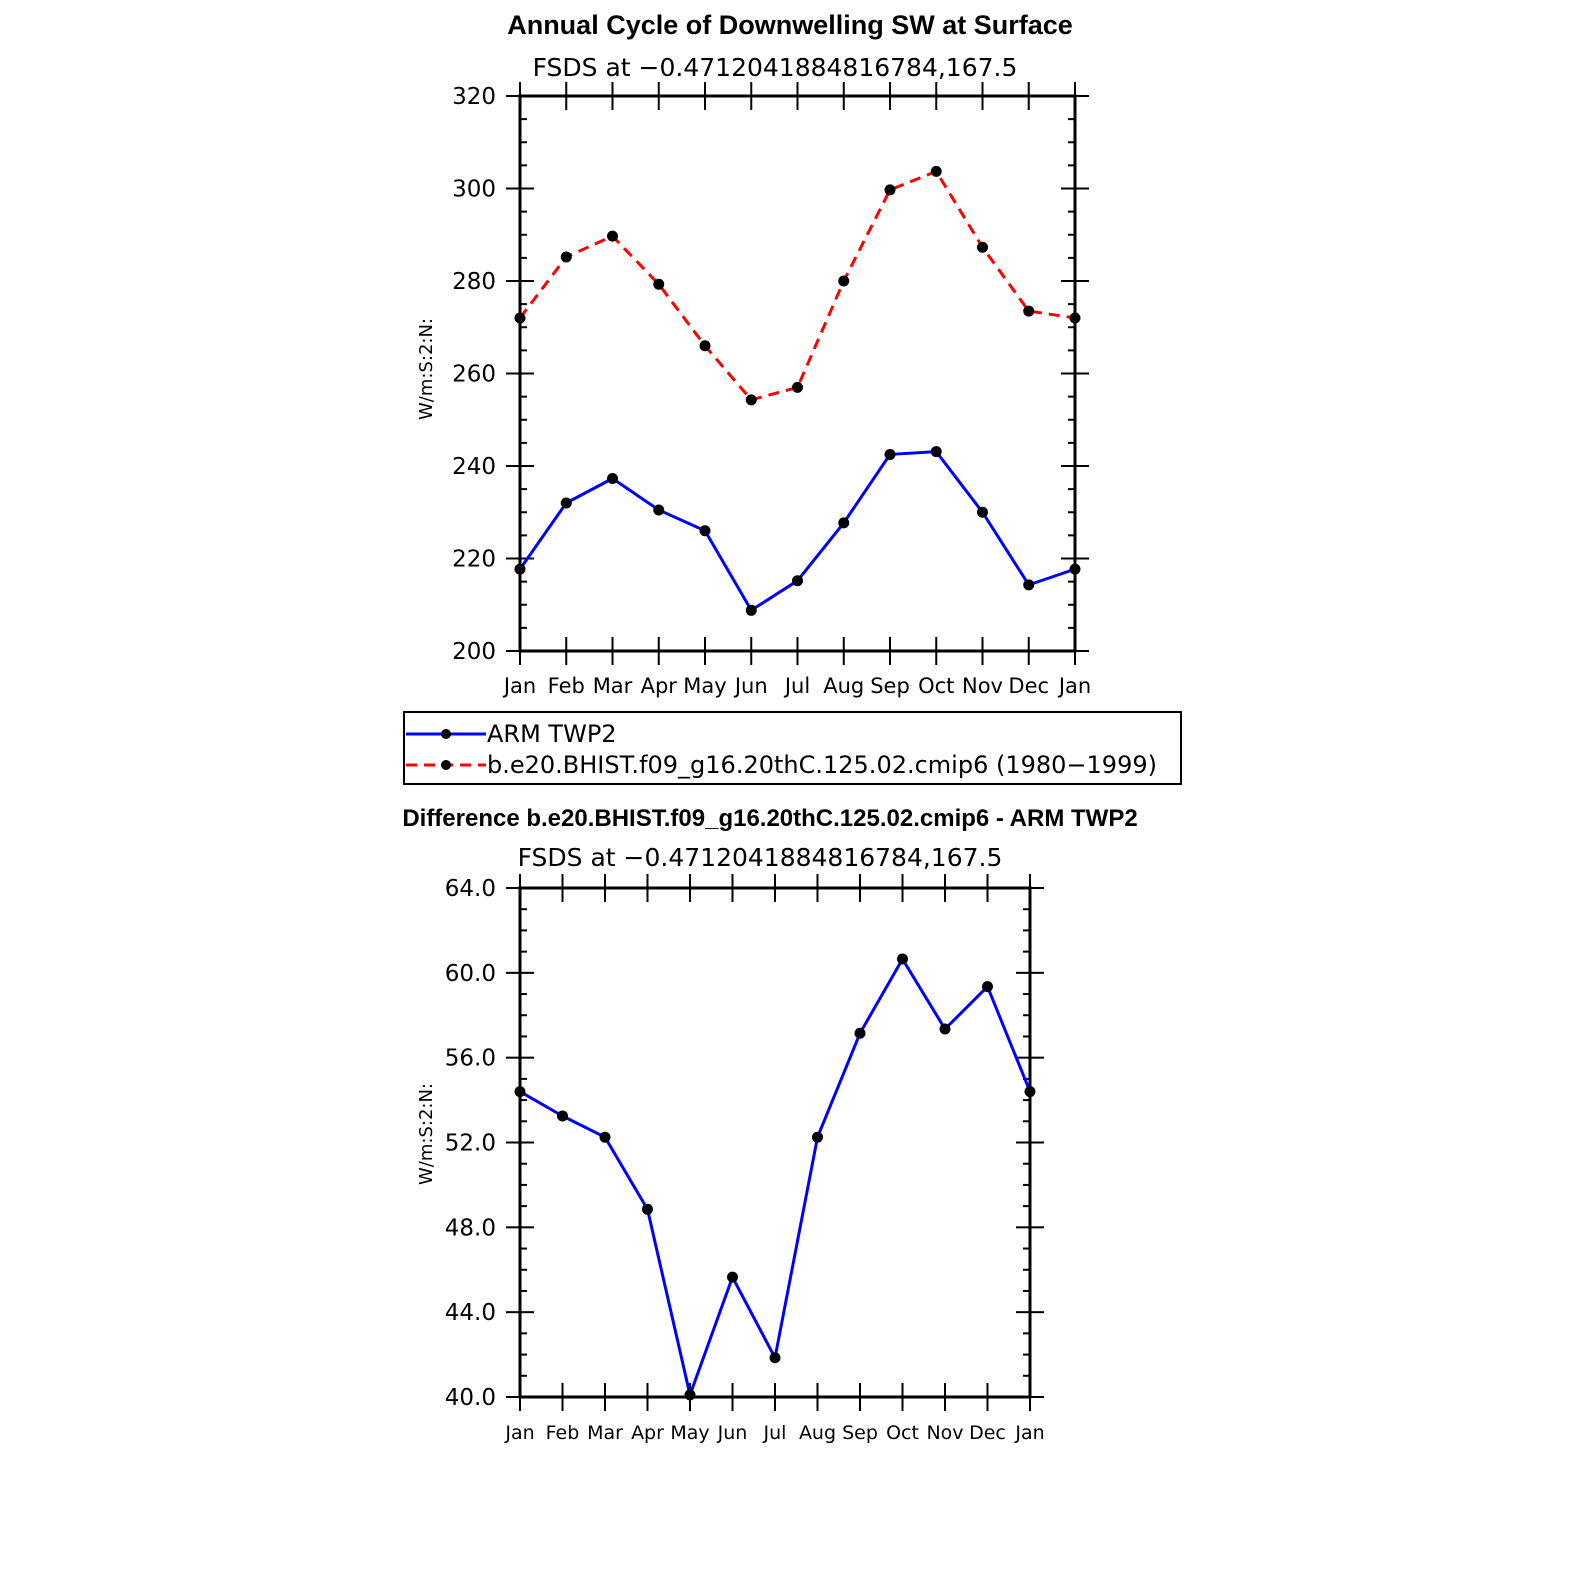 The width and height of the screenshot is (1574, 1574). Describe the element at coordinates (470, 1398) in the screenshot. I see `y-tick-label: 40.0` at that location.